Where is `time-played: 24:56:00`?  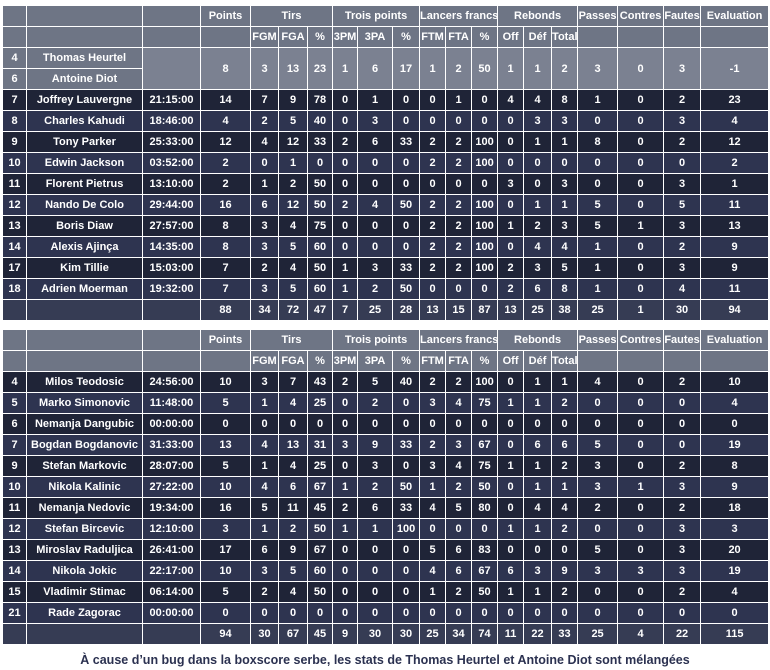 time-played: 24:56:00 is located at coordinates (171, 382).